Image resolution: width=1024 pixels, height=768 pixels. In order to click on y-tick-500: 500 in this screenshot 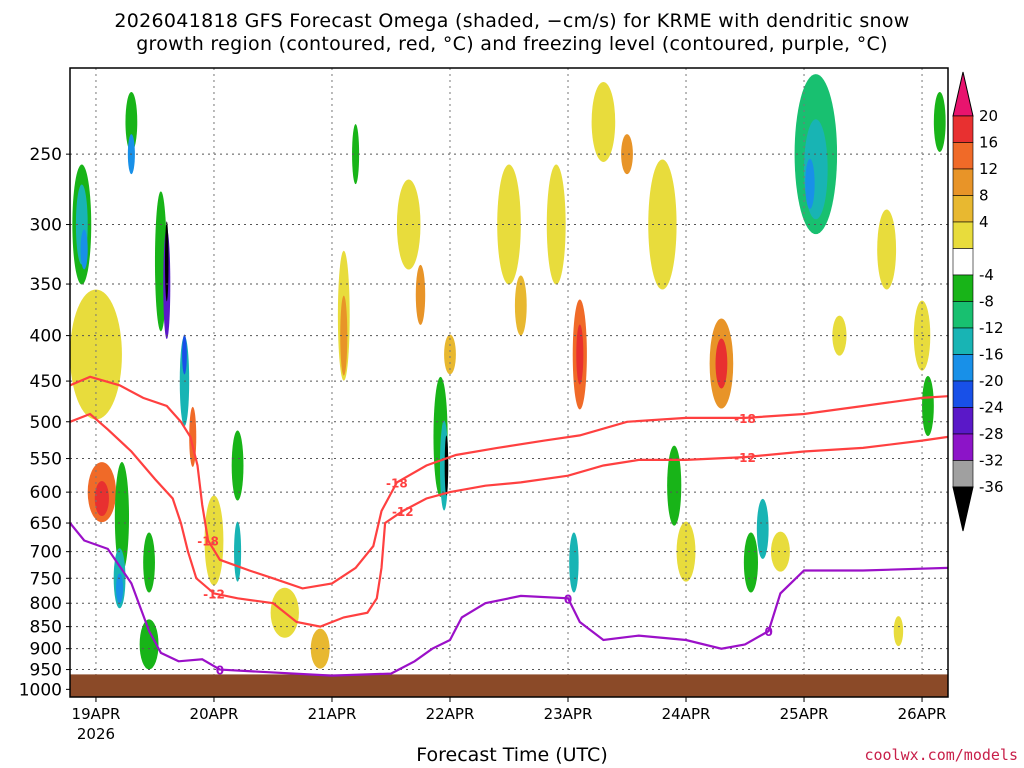, I will do `click(46, 423)`.